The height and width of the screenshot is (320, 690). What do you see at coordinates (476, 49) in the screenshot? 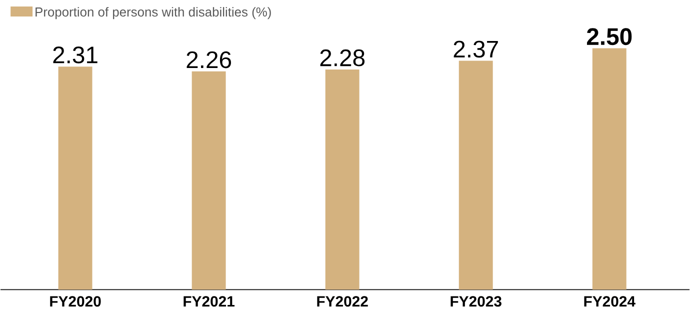
I see `data-label: 2.37` at bounding box center [476, 49].